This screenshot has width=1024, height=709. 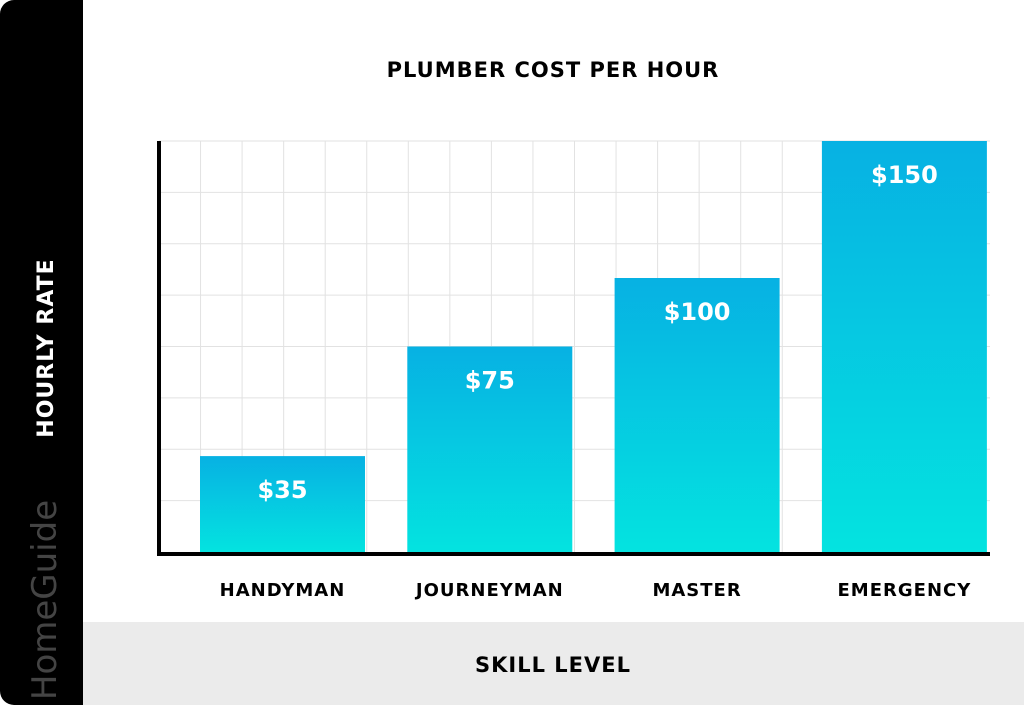 I want to click on bar-handyman, so click(x=282, y=504).